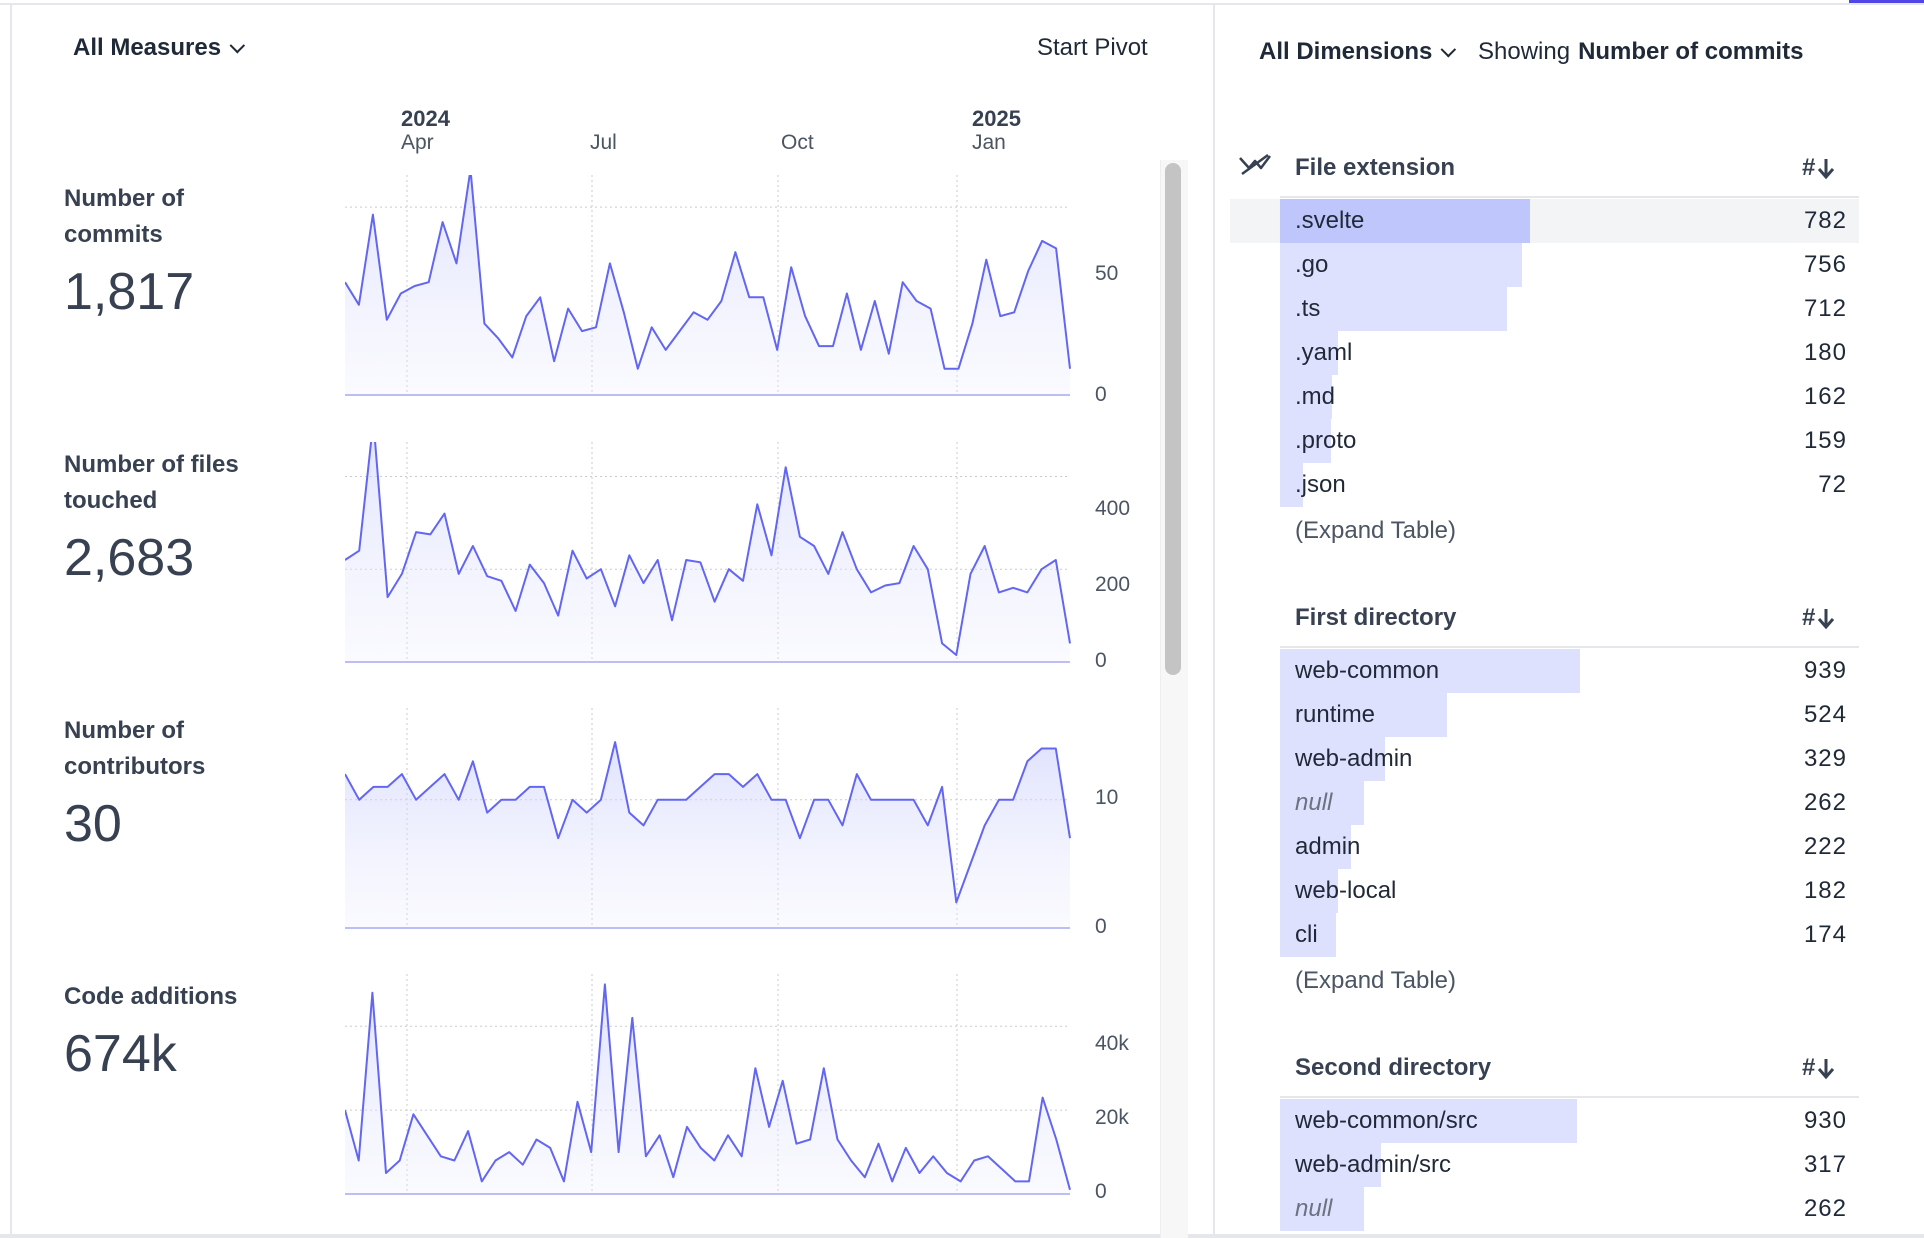  I want to click on measure-value-code-additions: 674k, so click(120, 1054).